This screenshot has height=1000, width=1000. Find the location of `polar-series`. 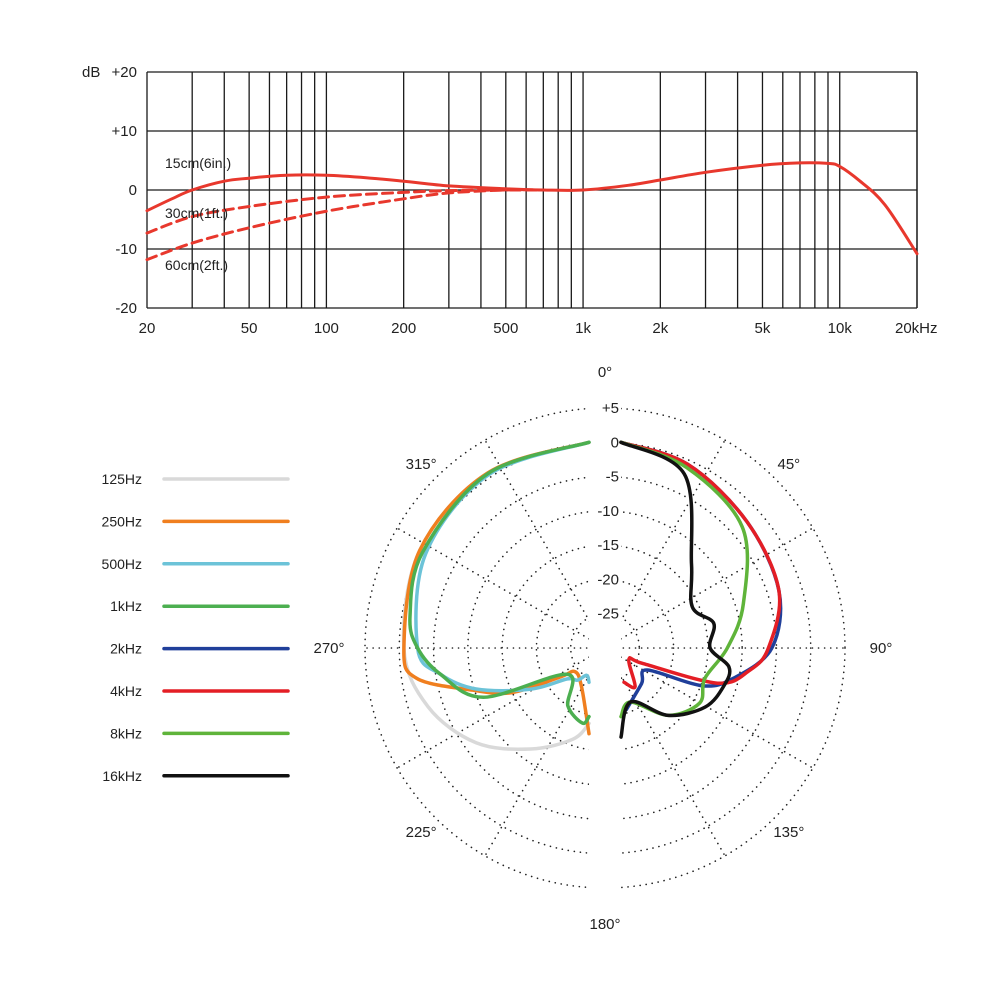

polar-series is located at coordinates (592, 596).